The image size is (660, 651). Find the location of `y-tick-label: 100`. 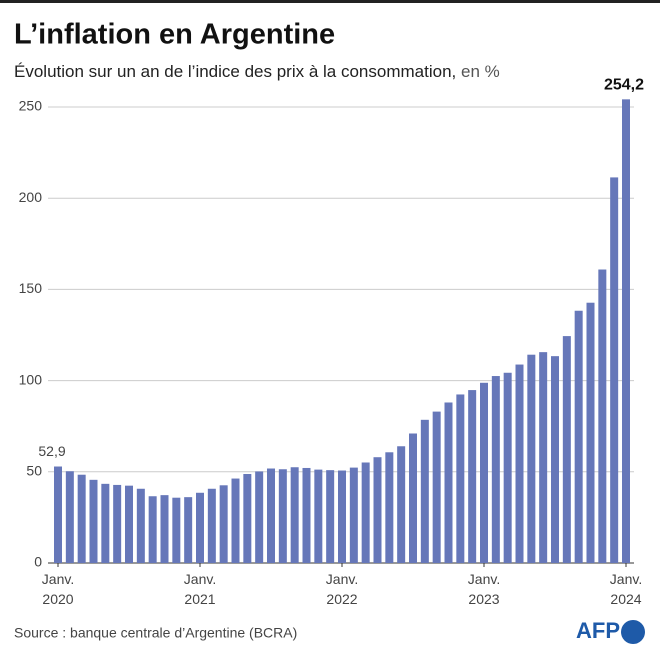

y-tick-label: 100 is located at coordinates (31, 379).